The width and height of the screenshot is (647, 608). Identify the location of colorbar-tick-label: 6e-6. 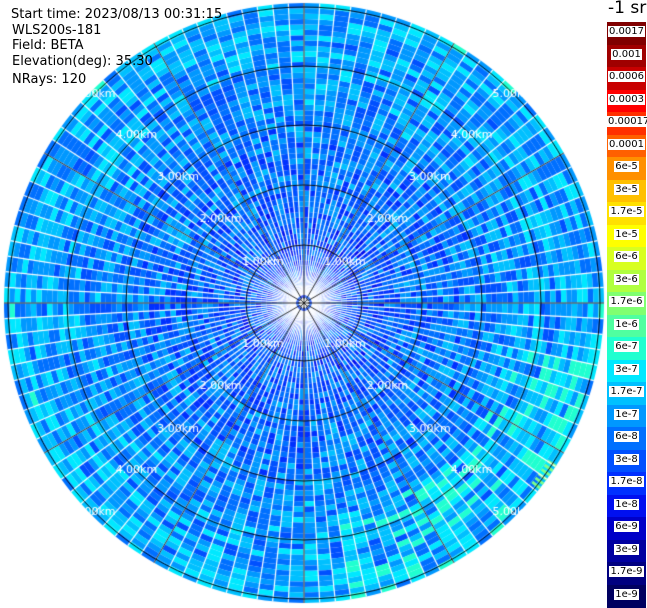
(626, 257).